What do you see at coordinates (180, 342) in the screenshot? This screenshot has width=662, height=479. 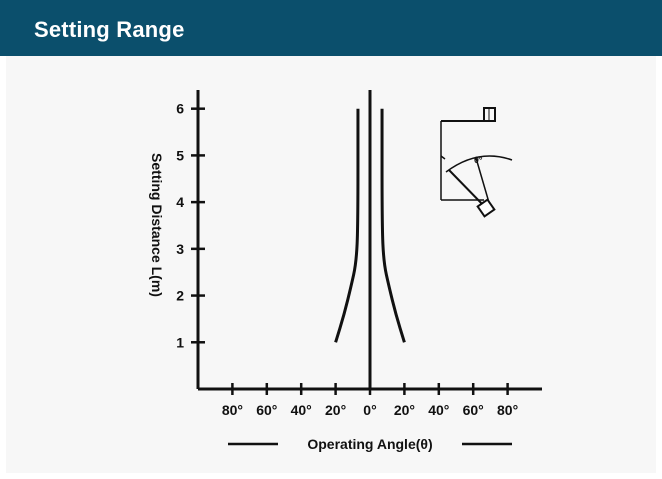 I see `y-tick-label: 1` at bounding box center [180, 342].